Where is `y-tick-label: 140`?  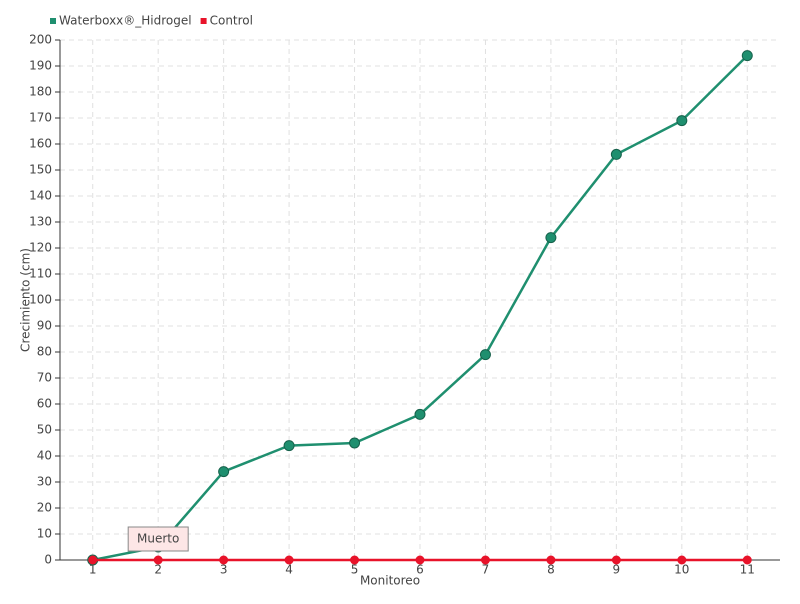
y-tick-label: 140 is located at coordinates (40, 196).